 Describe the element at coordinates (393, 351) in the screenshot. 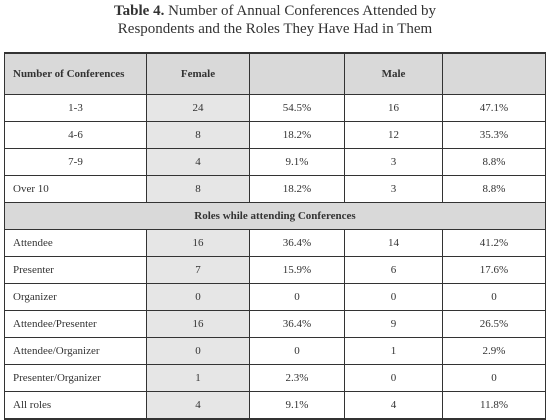

I see `male-count-cell: 1` at that location.